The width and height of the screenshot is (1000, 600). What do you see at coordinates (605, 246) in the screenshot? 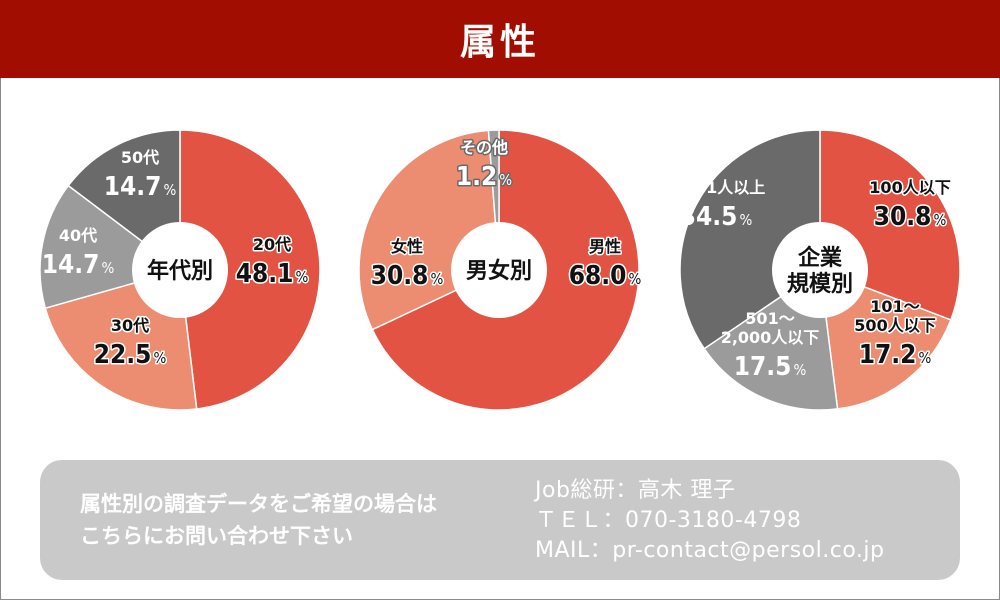
I see `slice-label: 男性` at bounding box center [605, 246].